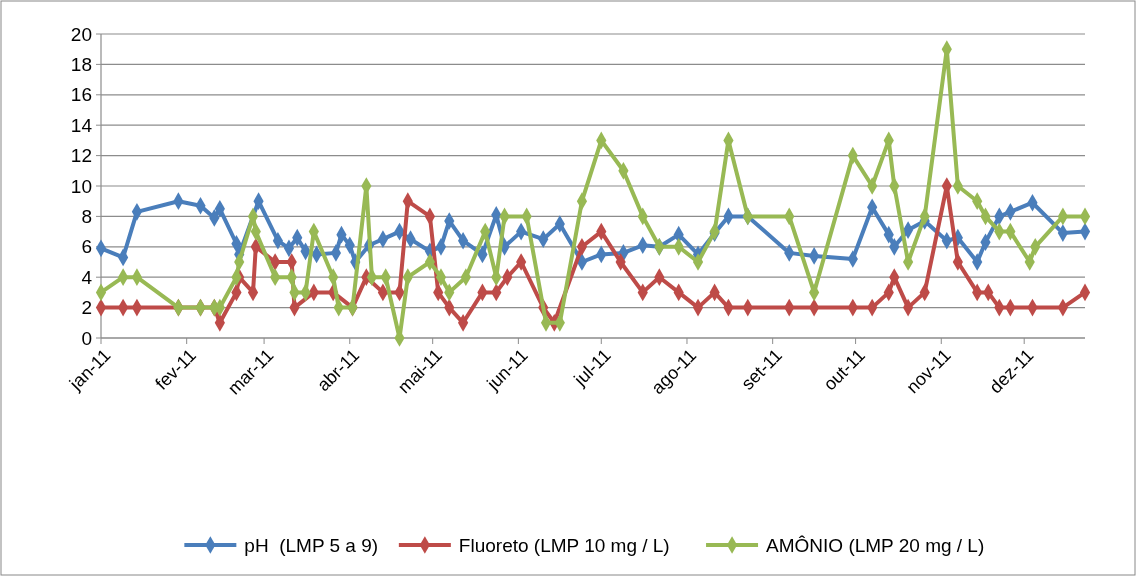  What do you see at coordinates (875, 545) in the screenshot?
I see `legend-label: AMÔNIO (LMP 20 mg / L)` at bounding box center [875, 545].